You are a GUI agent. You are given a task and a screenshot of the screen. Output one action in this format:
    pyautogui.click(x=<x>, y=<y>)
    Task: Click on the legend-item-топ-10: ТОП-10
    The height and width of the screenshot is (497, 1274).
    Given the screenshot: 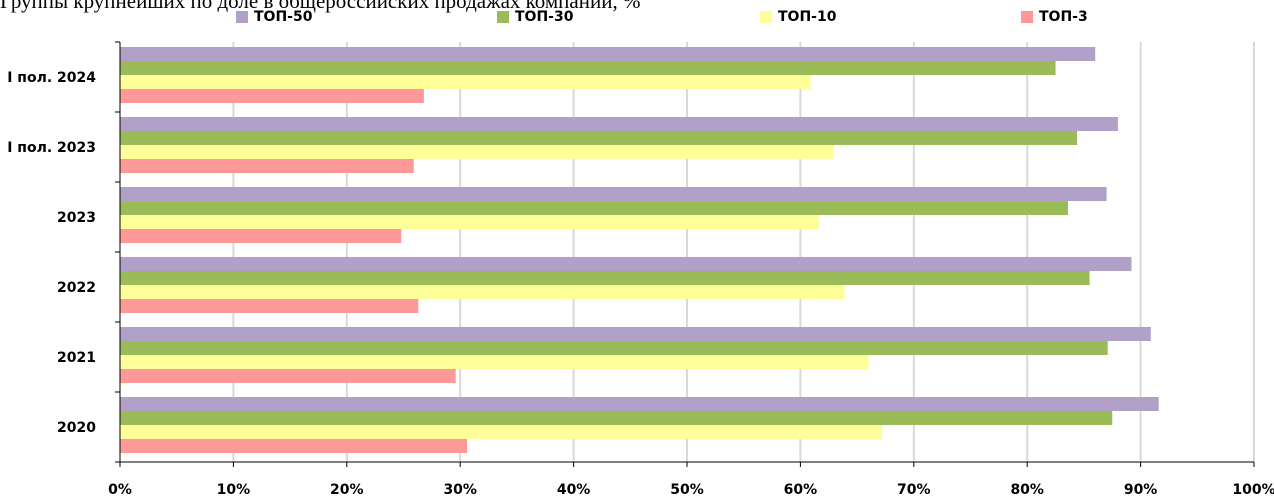 What is the action you would take?
    pyautogui.click(x=798, y=17)
    